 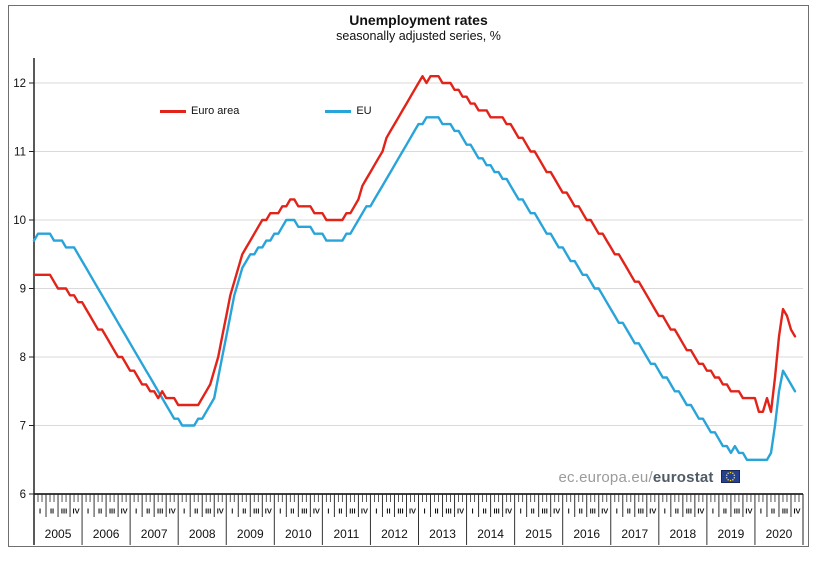 I want to click on svg-text: 2008, so click(x=202, y=534).